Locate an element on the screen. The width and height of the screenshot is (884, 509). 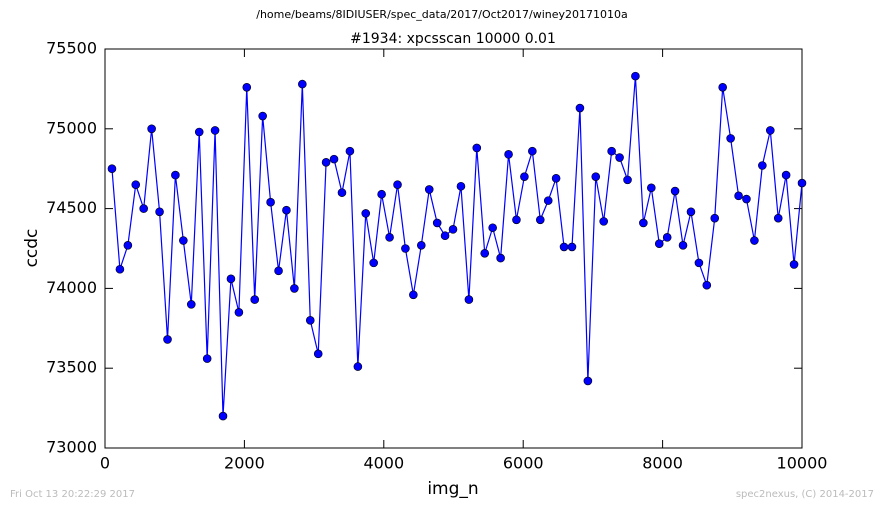
x-tick-label: 8000 is located at coordinates (662, 463).